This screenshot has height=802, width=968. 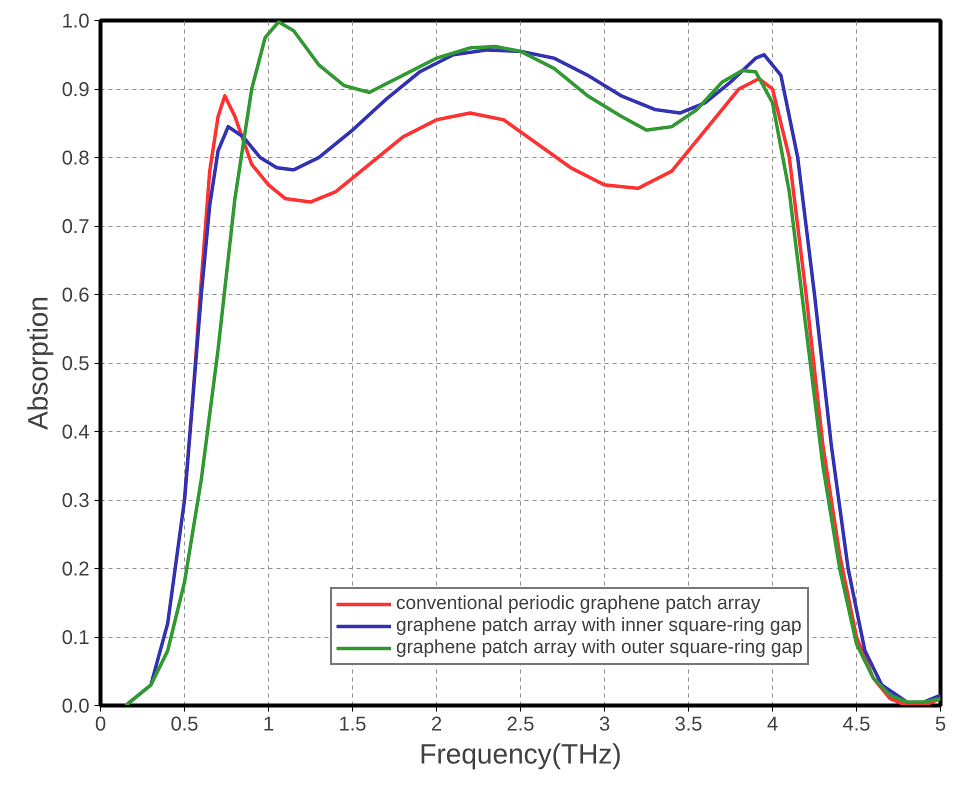 What do you see at coordinates (604, 725) in the screenshot?
I see `x-tick-label: 3` at bounding box center [604, 725].